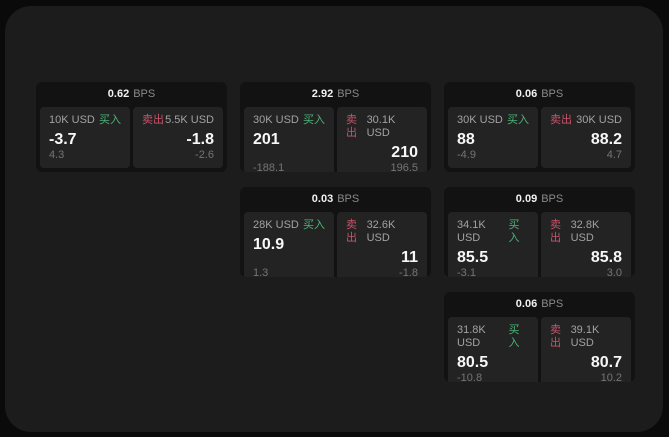  Describe the element at coordinates (322, 94) in the screenshot. I see `bps-spread-value: 2.92` at that location.